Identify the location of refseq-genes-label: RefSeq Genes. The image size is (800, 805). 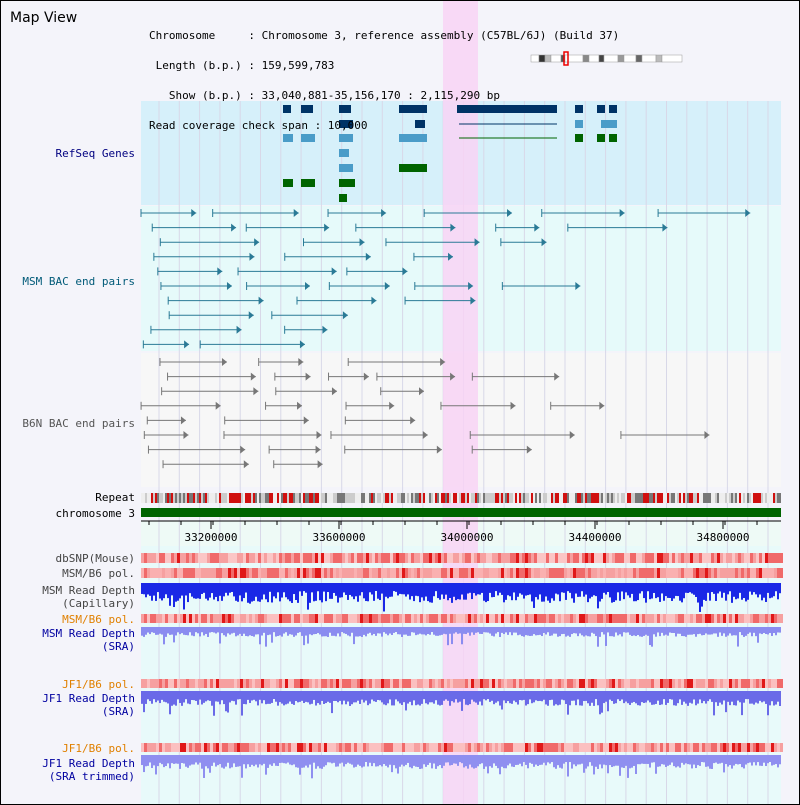
(95, 153).